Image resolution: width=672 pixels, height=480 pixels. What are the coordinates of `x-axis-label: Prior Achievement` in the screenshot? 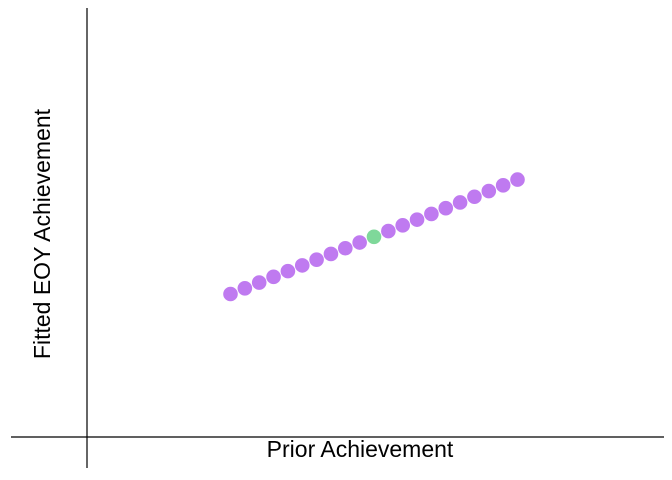 It's located at (360, 449).